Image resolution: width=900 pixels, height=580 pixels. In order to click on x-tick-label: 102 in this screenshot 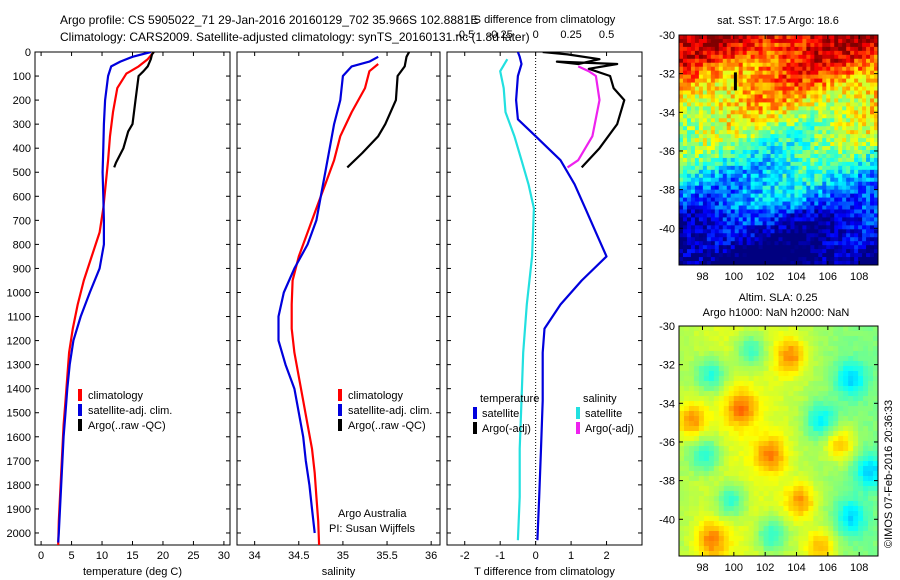, I will do `click(765, 277)`.